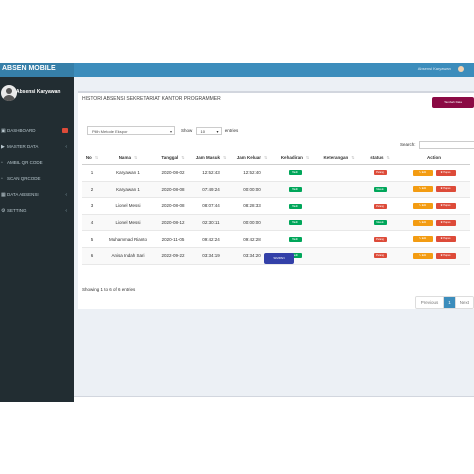 The width and height of the screenshot is (474, 474). I want to click on table-info: Showing 1 to 6 of 6 entries, so click(109, 289).